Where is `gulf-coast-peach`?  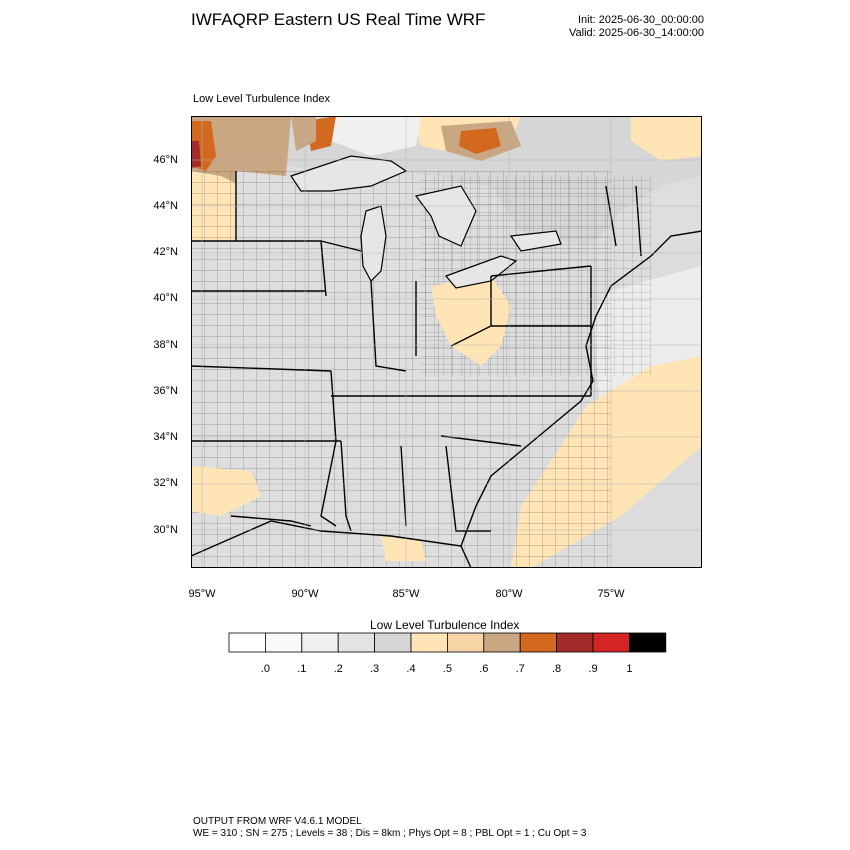
gulf-coast-peach is located at coordinates (226, 491).